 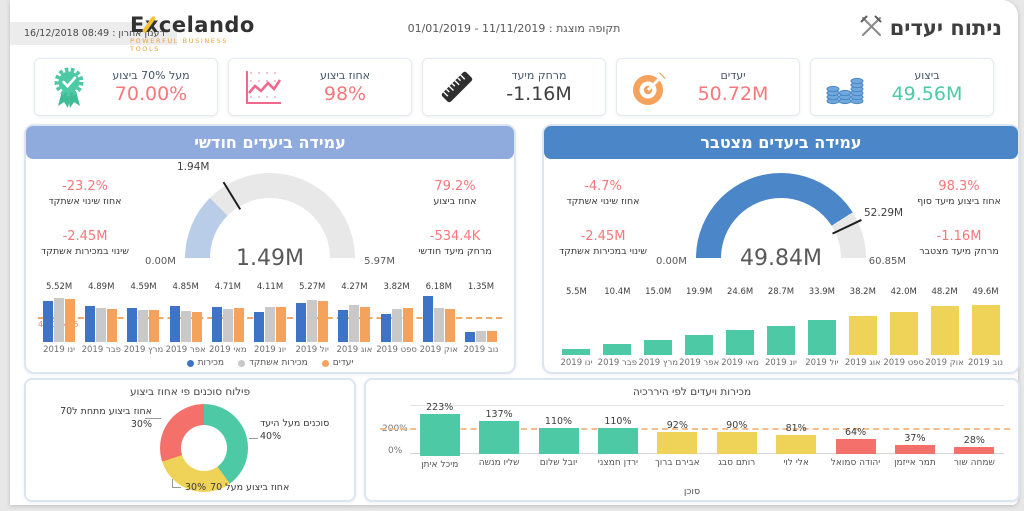 I want to click on bar-group: 15.0M מרץ 2019, so click(x=658, y=327).